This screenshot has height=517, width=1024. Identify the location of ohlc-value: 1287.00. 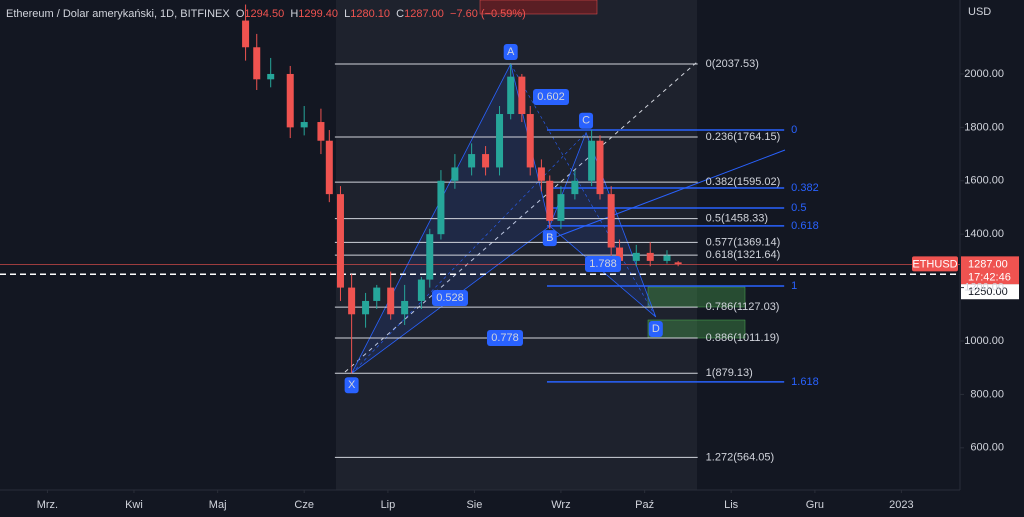
(424, 14).